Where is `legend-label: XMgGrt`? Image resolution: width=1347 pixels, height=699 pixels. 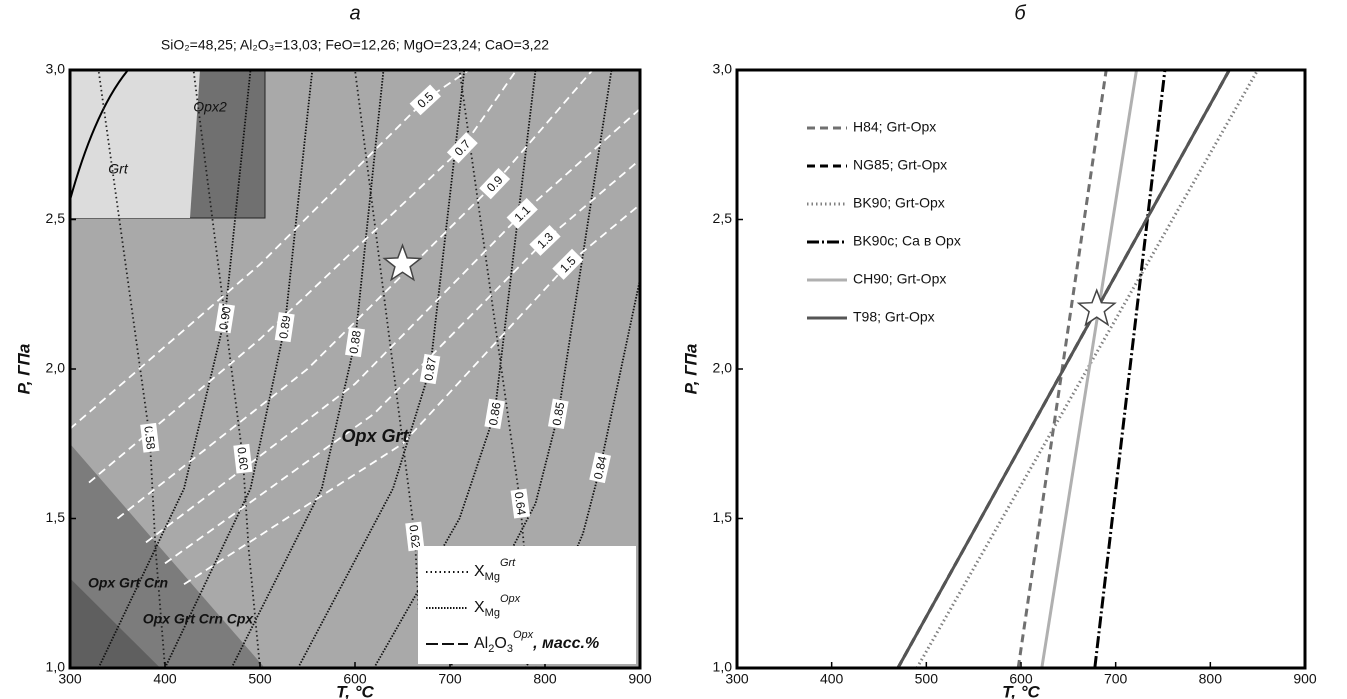
legend-label: XMgGrt is located at coordinates (495, 570).